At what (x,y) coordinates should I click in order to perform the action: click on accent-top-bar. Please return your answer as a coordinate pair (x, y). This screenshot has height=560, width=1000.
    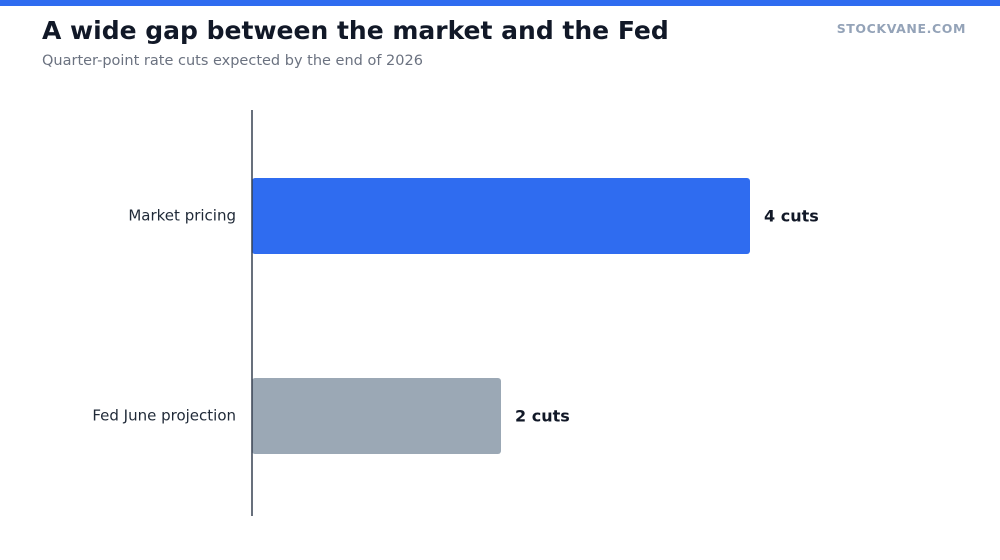
    Looking at the image, I should click on (500, 3).